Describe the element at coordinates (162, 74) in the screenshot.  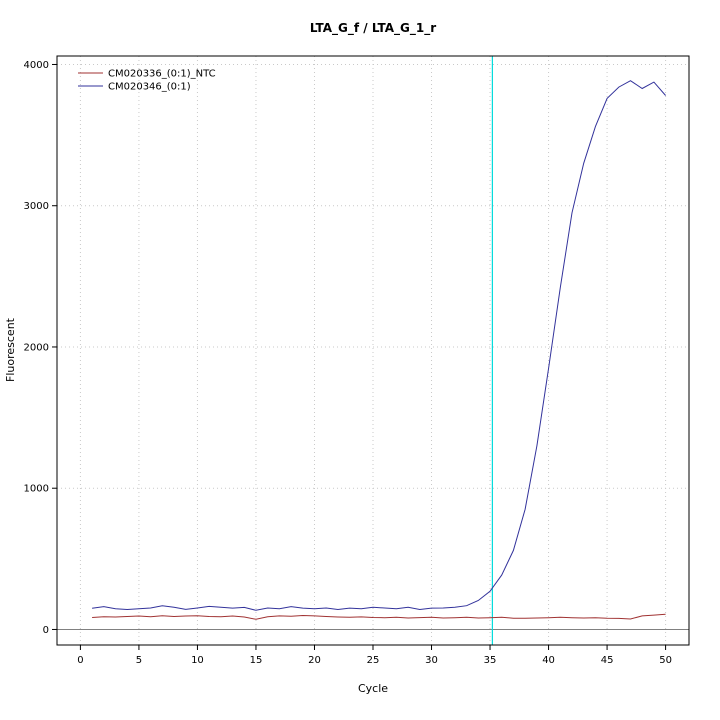
I see `legend-label-0: CM020336_(0:1)_NTC` at that location.